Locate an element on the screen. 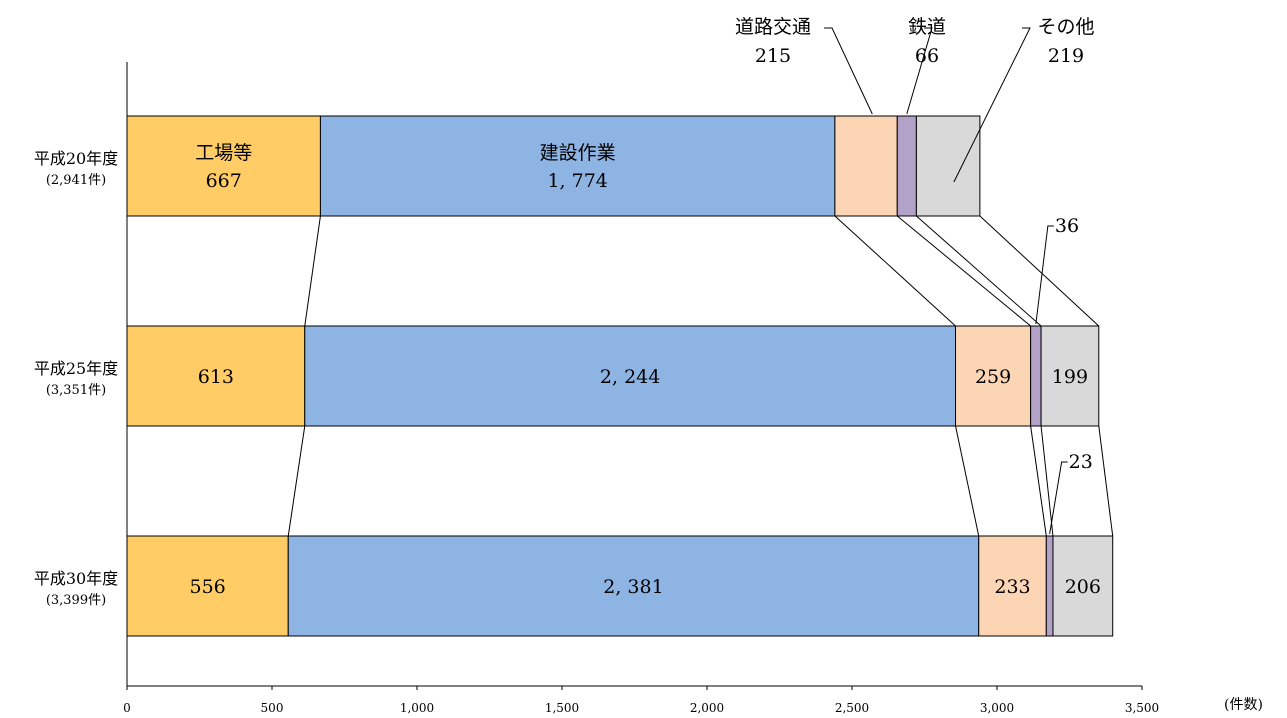  x-tick-label: 0 is located at coordinates (127, 708).